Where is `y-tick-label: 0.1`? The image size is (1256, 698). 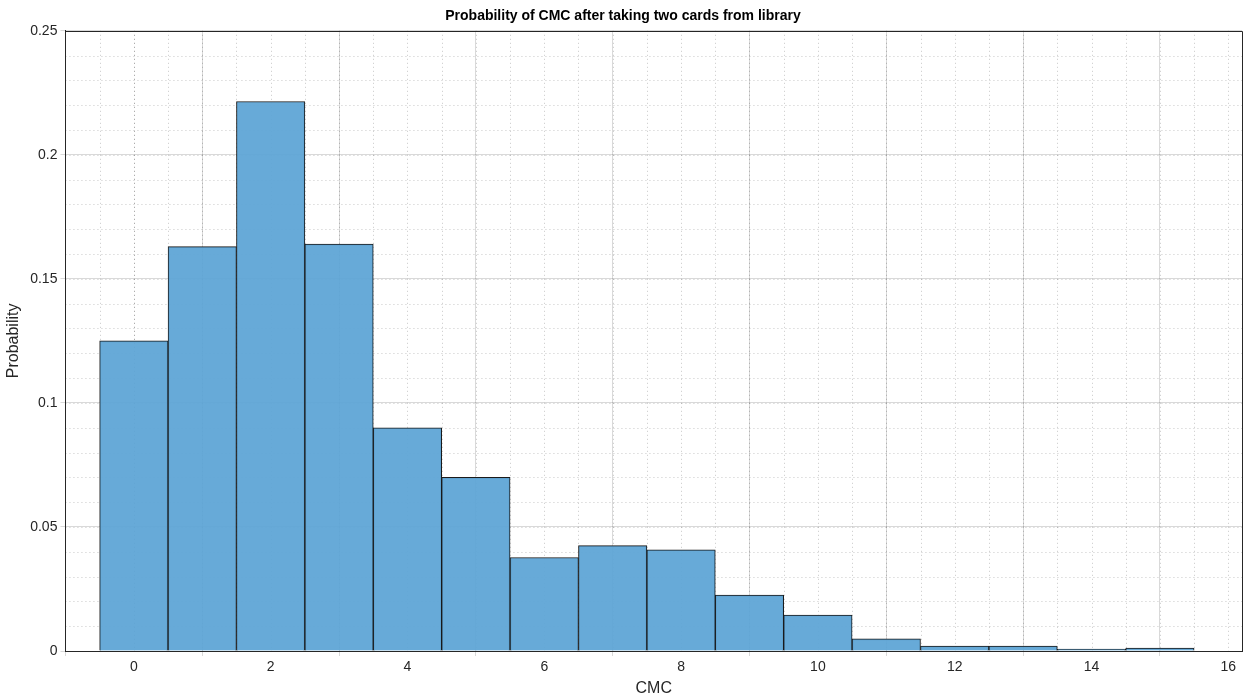
y-tick-label: 0.1 is located at coordinates (47, 401).